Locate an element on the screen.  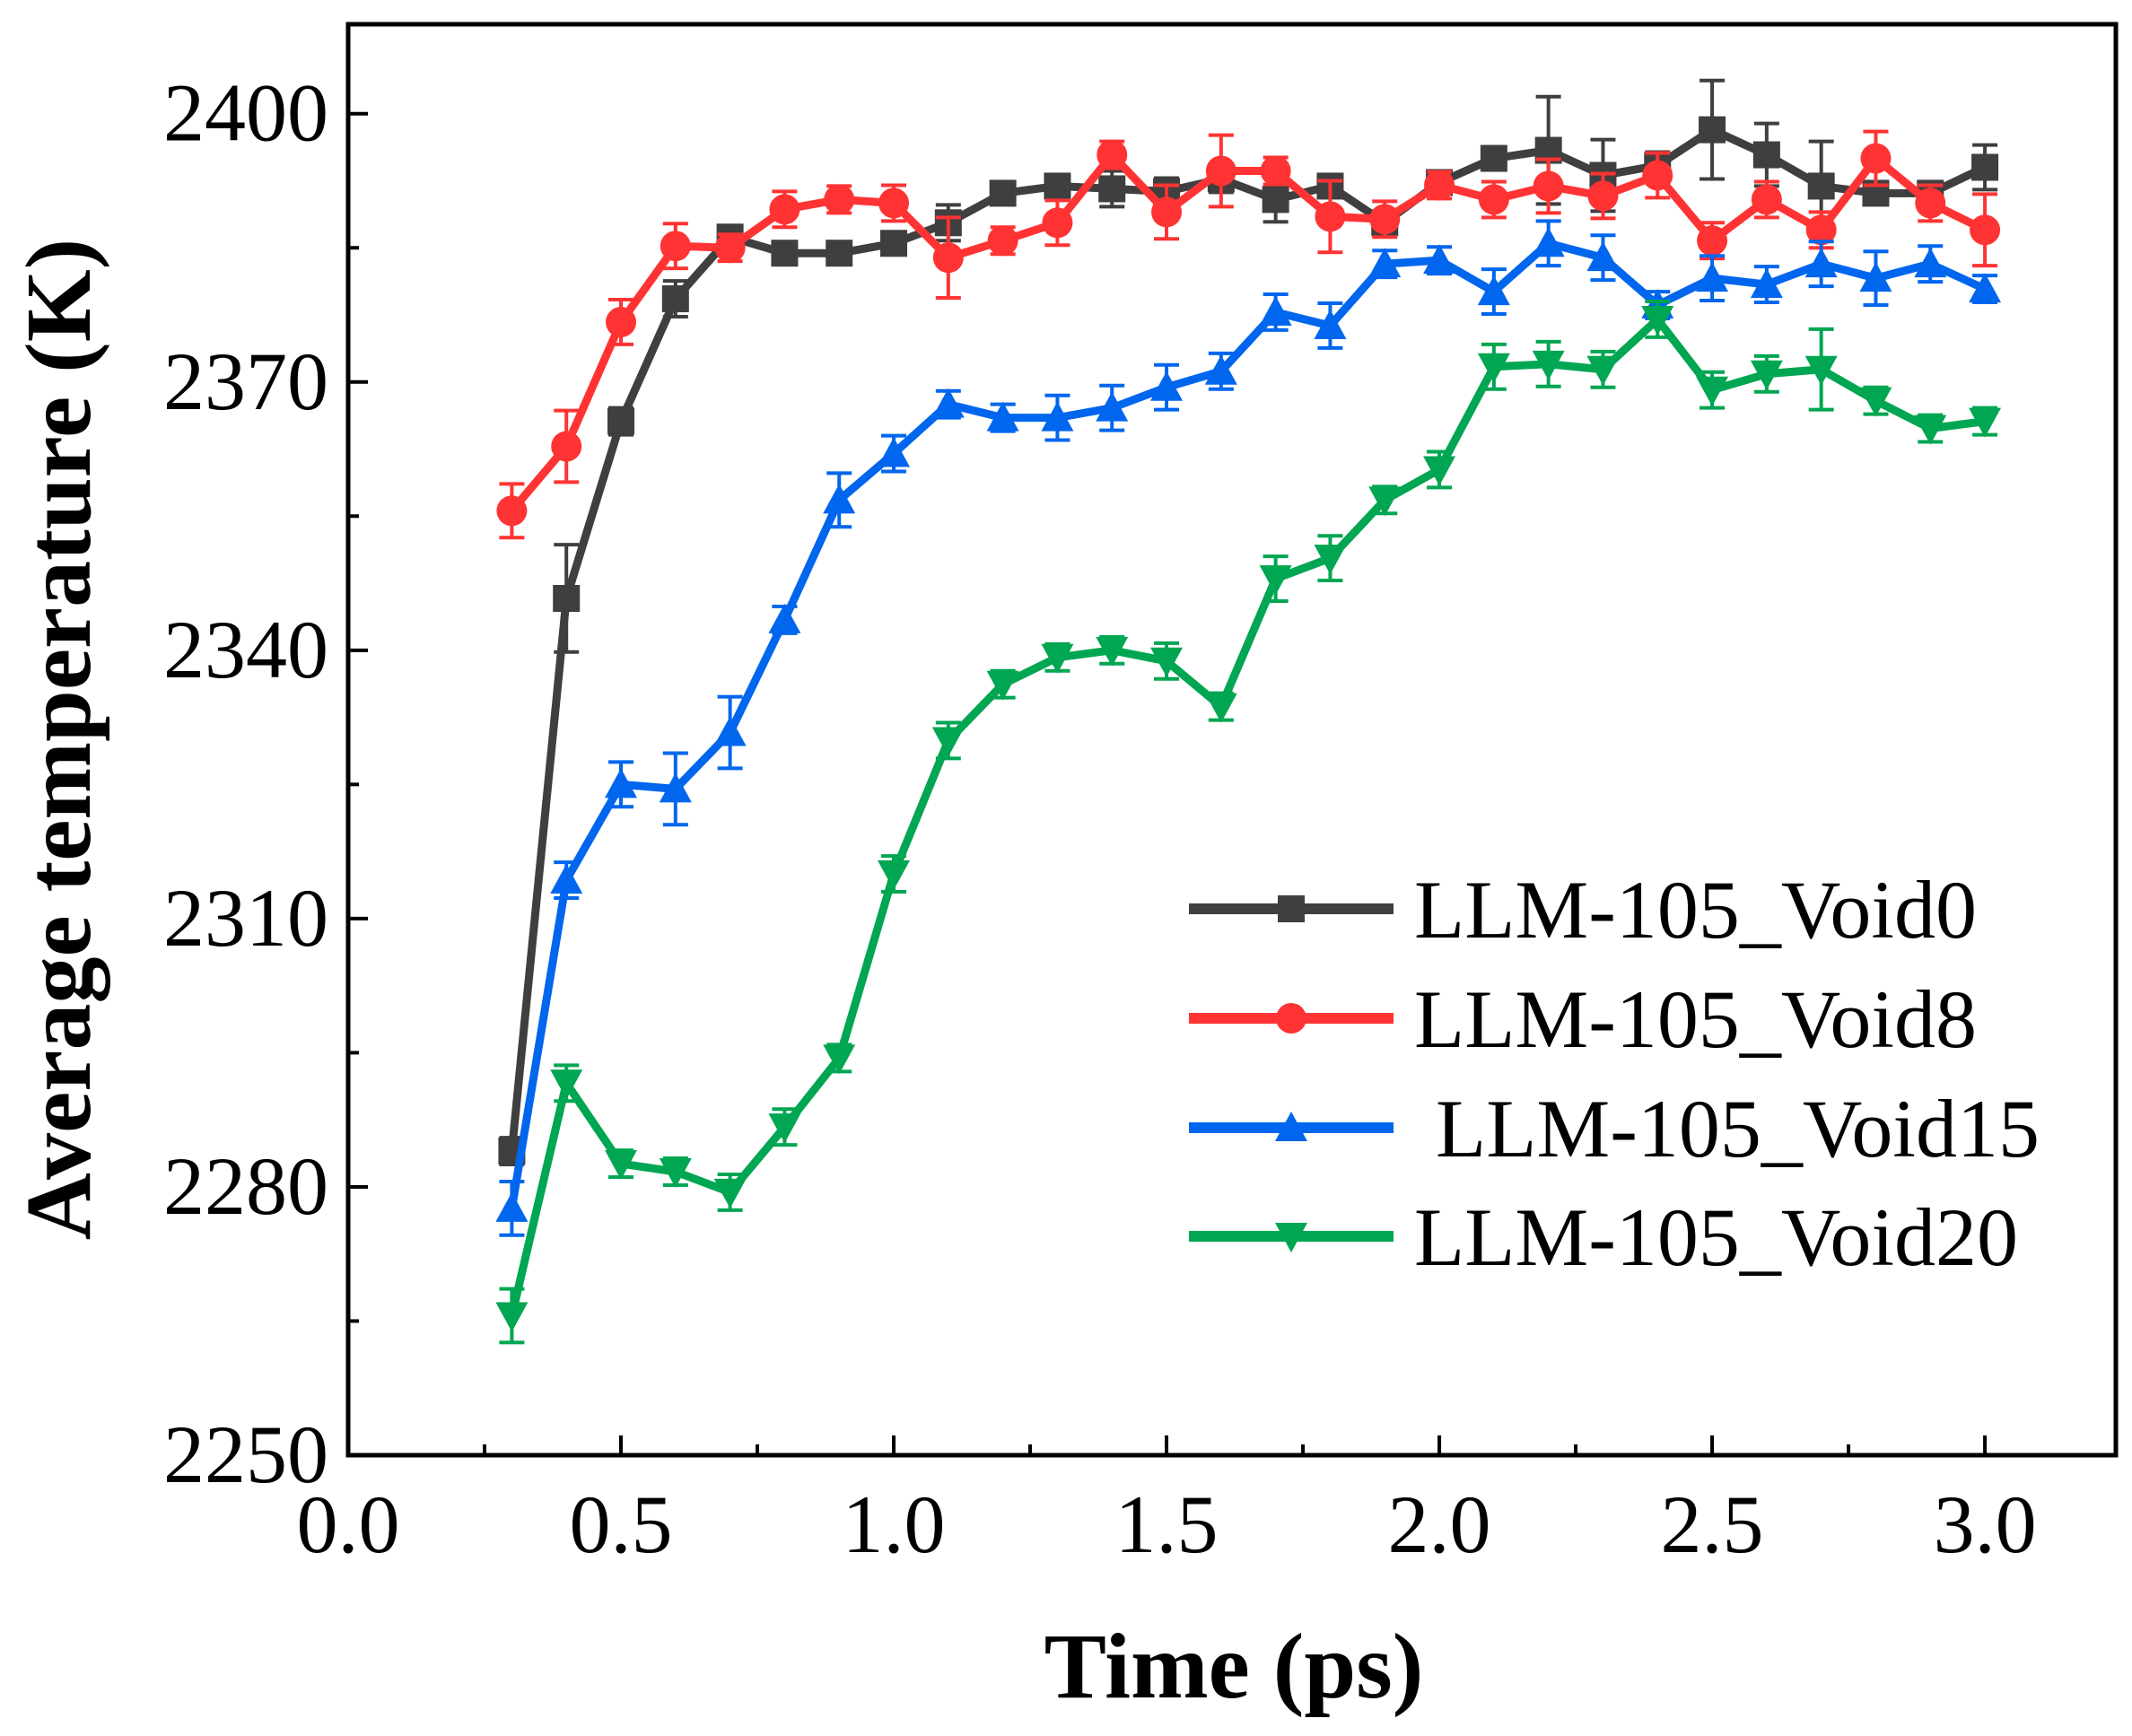
x-tick-label: 0.5 is located at coordinates (621, 1525).